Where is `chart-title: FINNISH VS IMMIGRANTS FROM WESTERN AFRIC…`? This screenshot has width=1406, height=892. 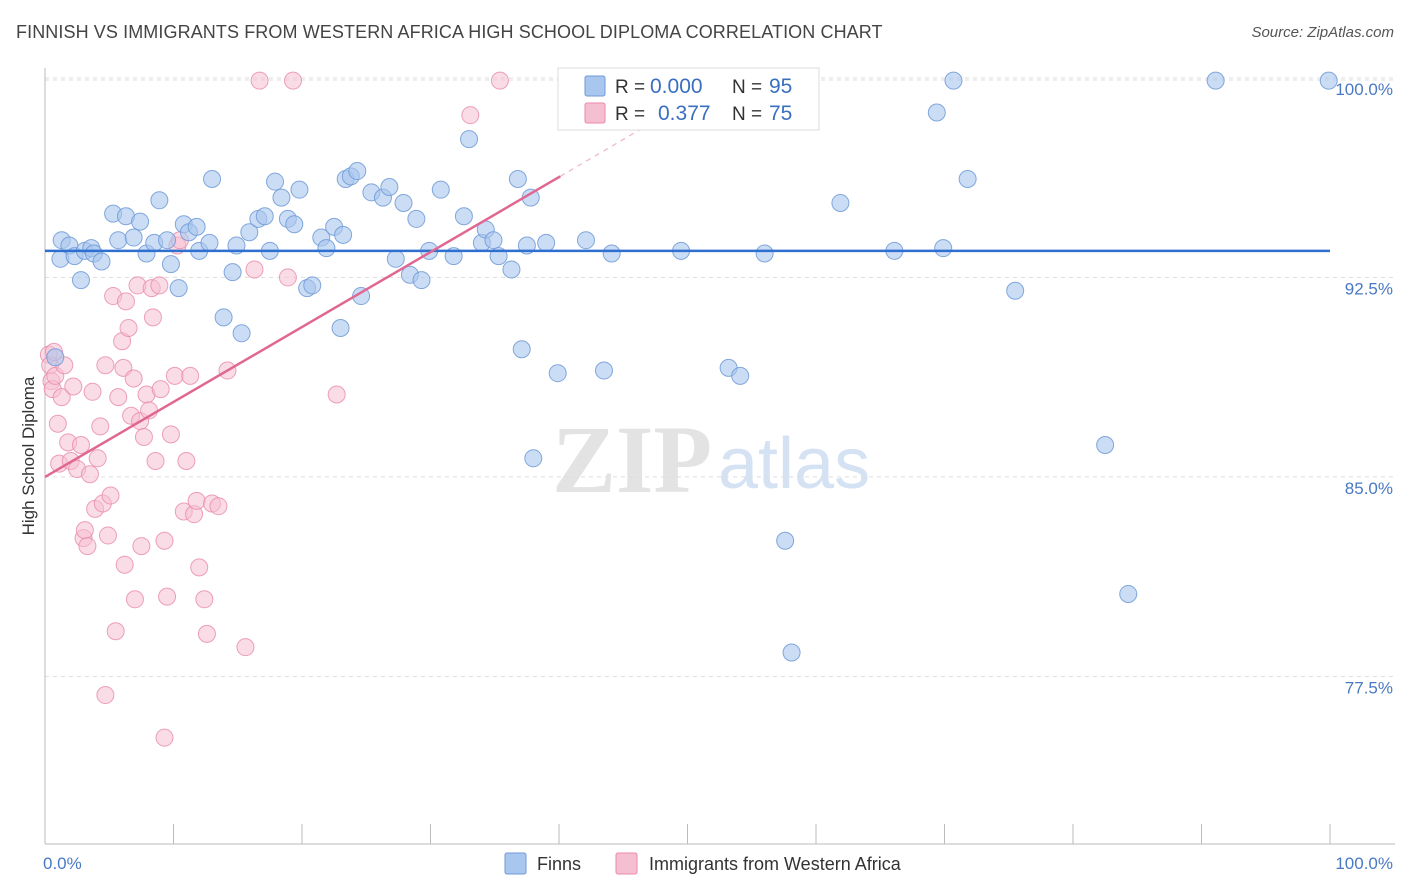
chart-title: FINNISH VS IMMIGRANTS FROM WESTERN AFRIC… is located at coordinates (449, 32).